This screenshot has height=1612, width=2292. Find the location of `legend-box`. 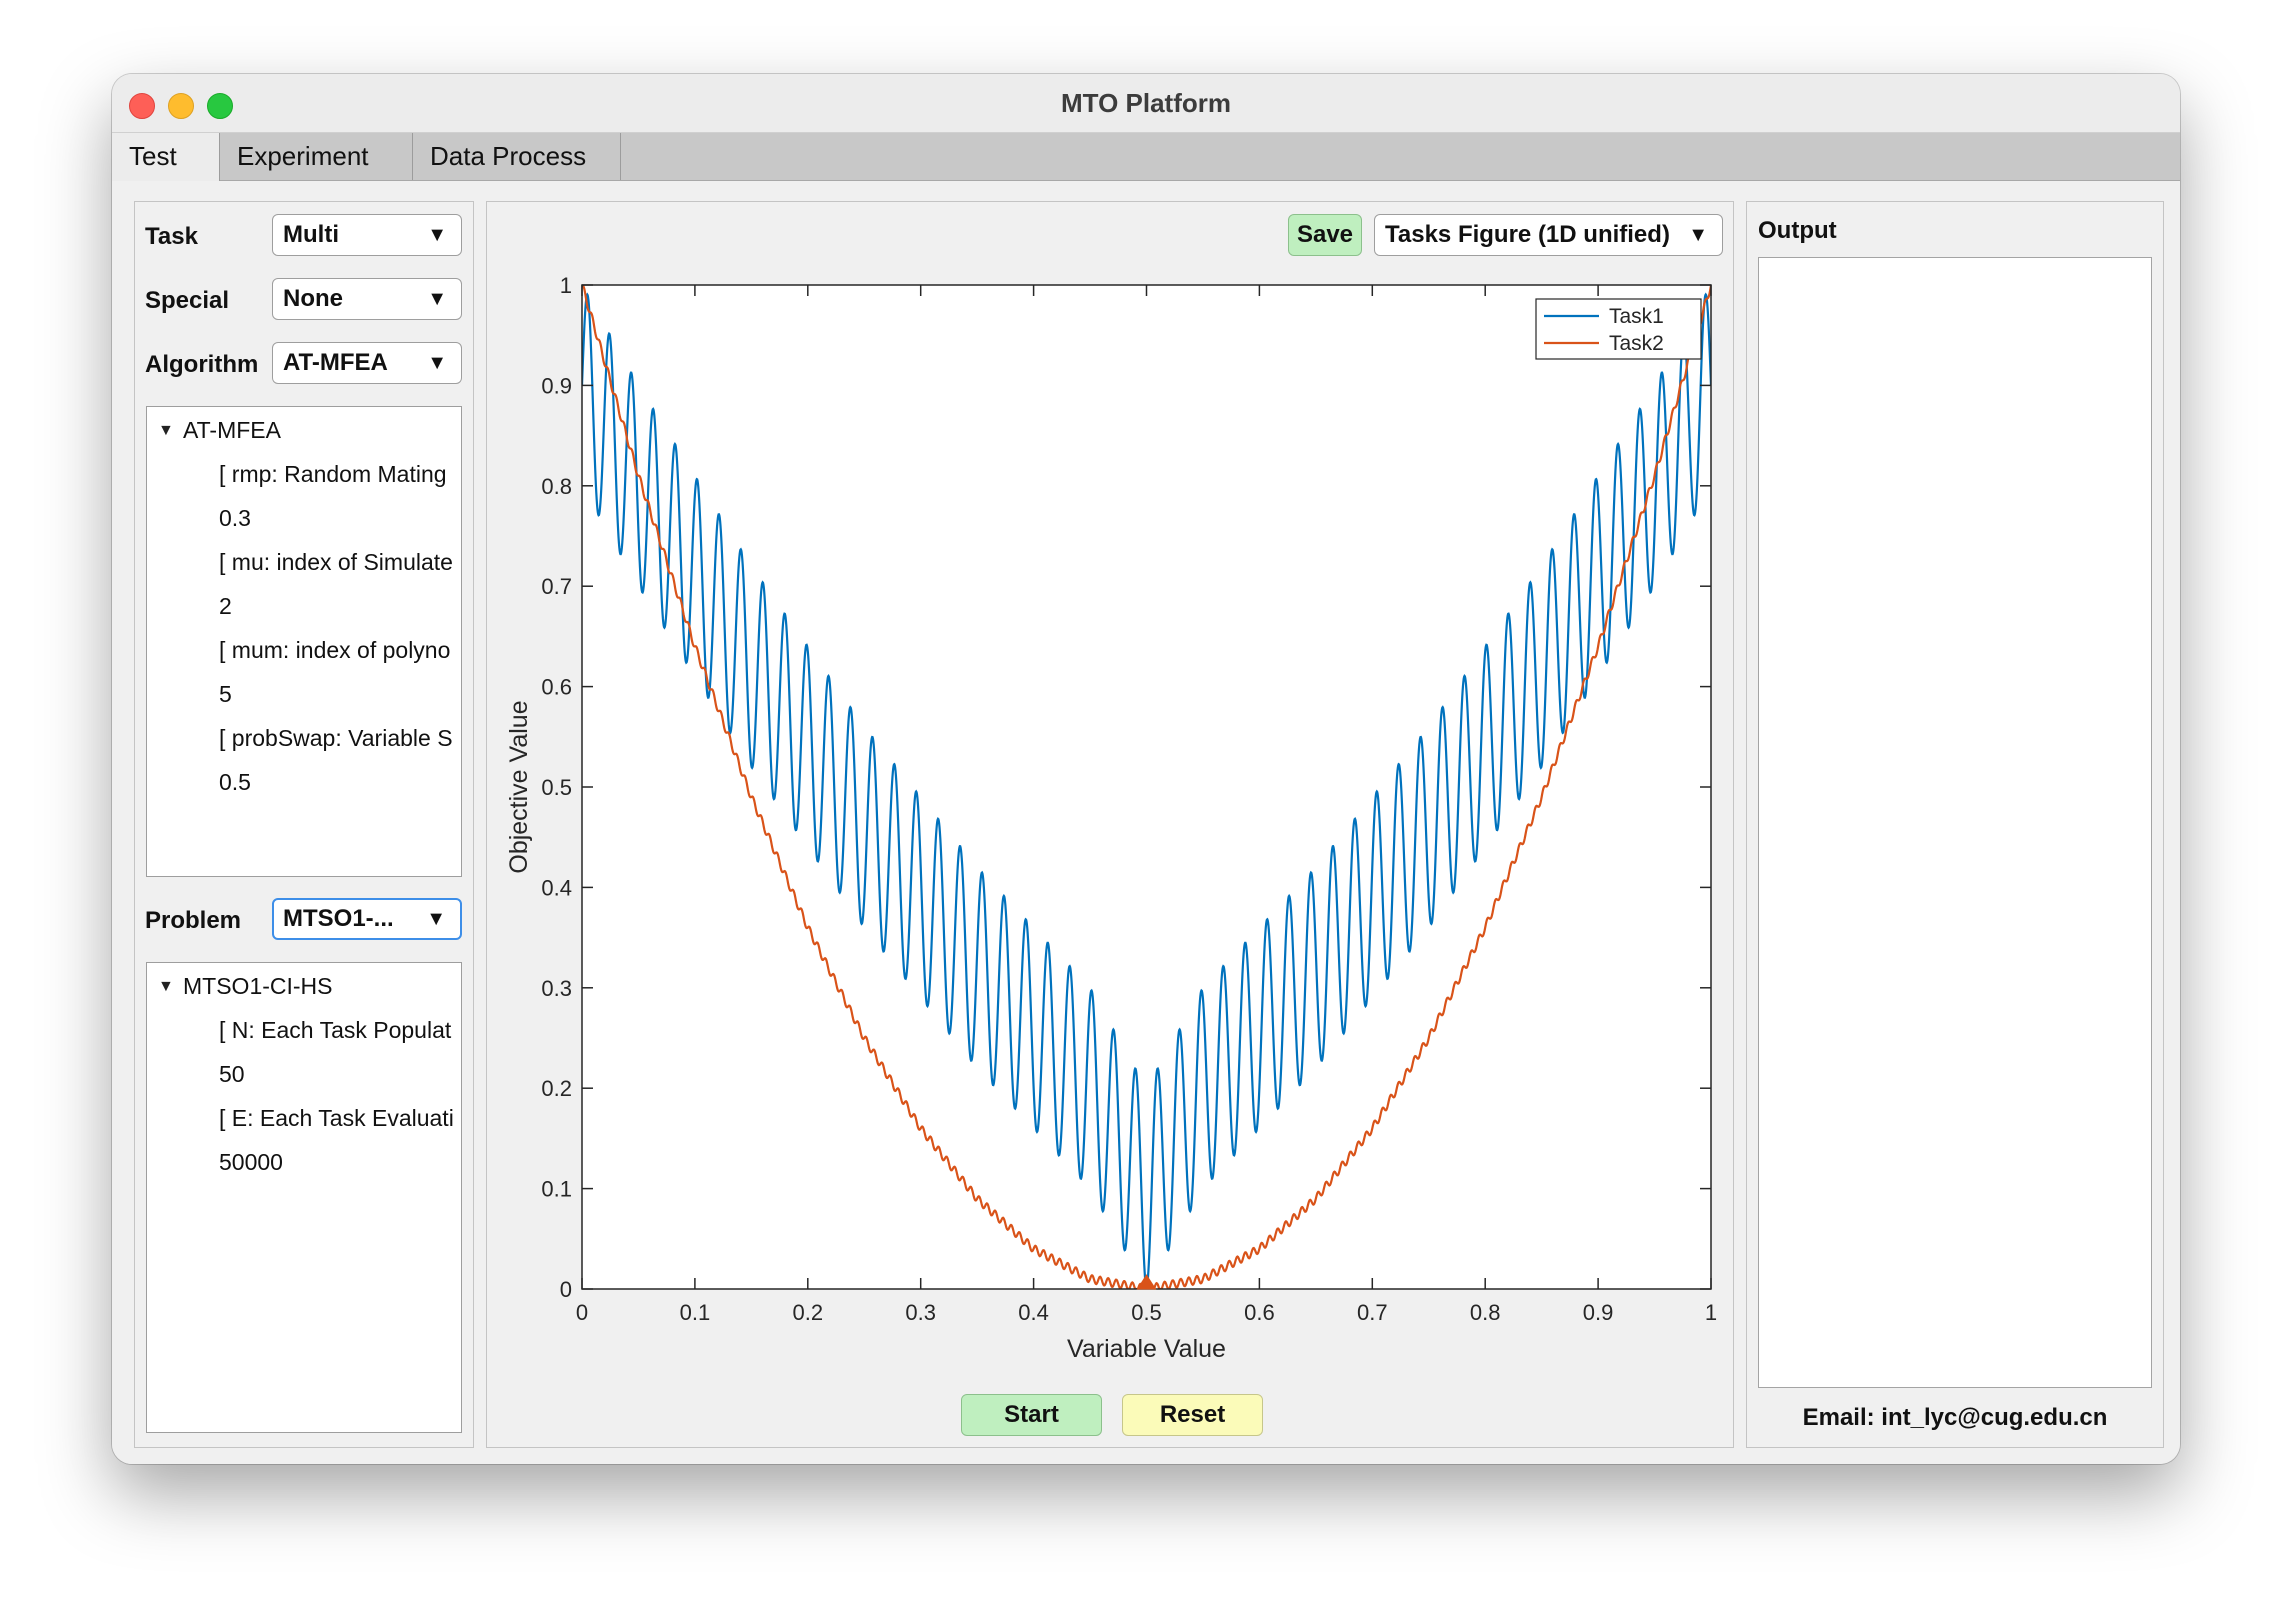

legend-box is located at coordinates (1618, 329).